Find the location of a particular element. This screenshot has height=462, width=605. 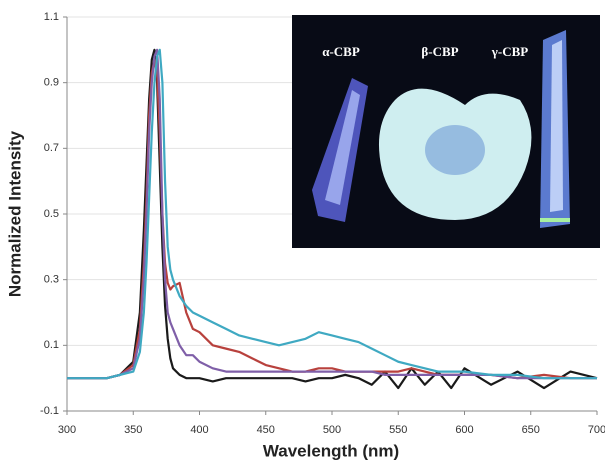

gamma-crystal-glow is located at coordinates (556, 126).